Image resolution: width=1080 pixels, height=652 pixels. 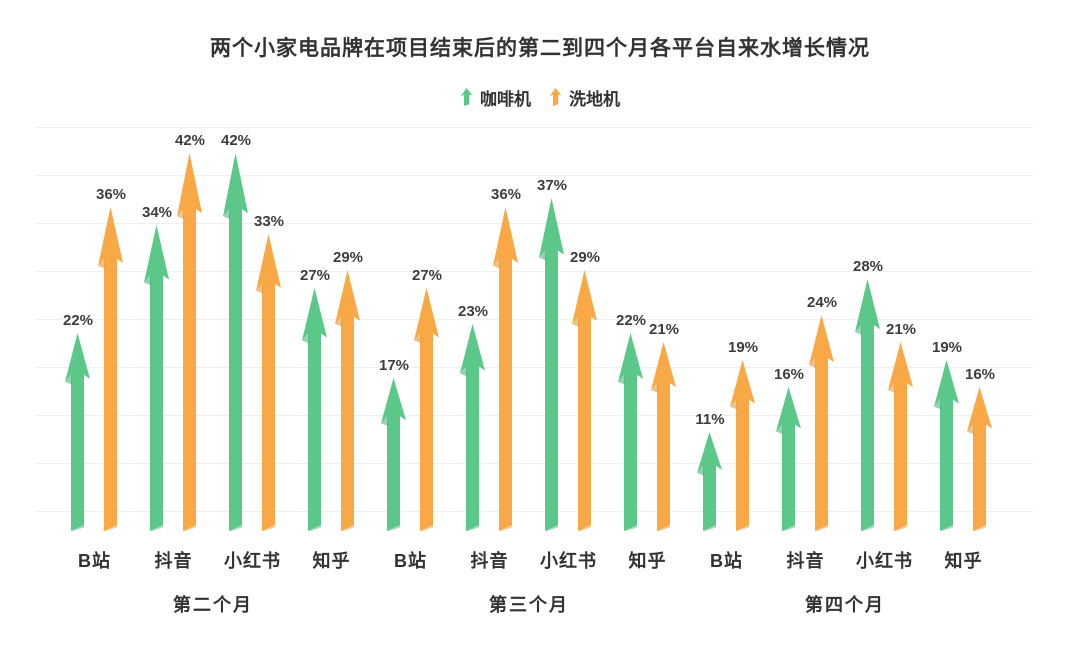 I want to click on bar-group-B站: 11% 19%, so click(x=726, y=435).